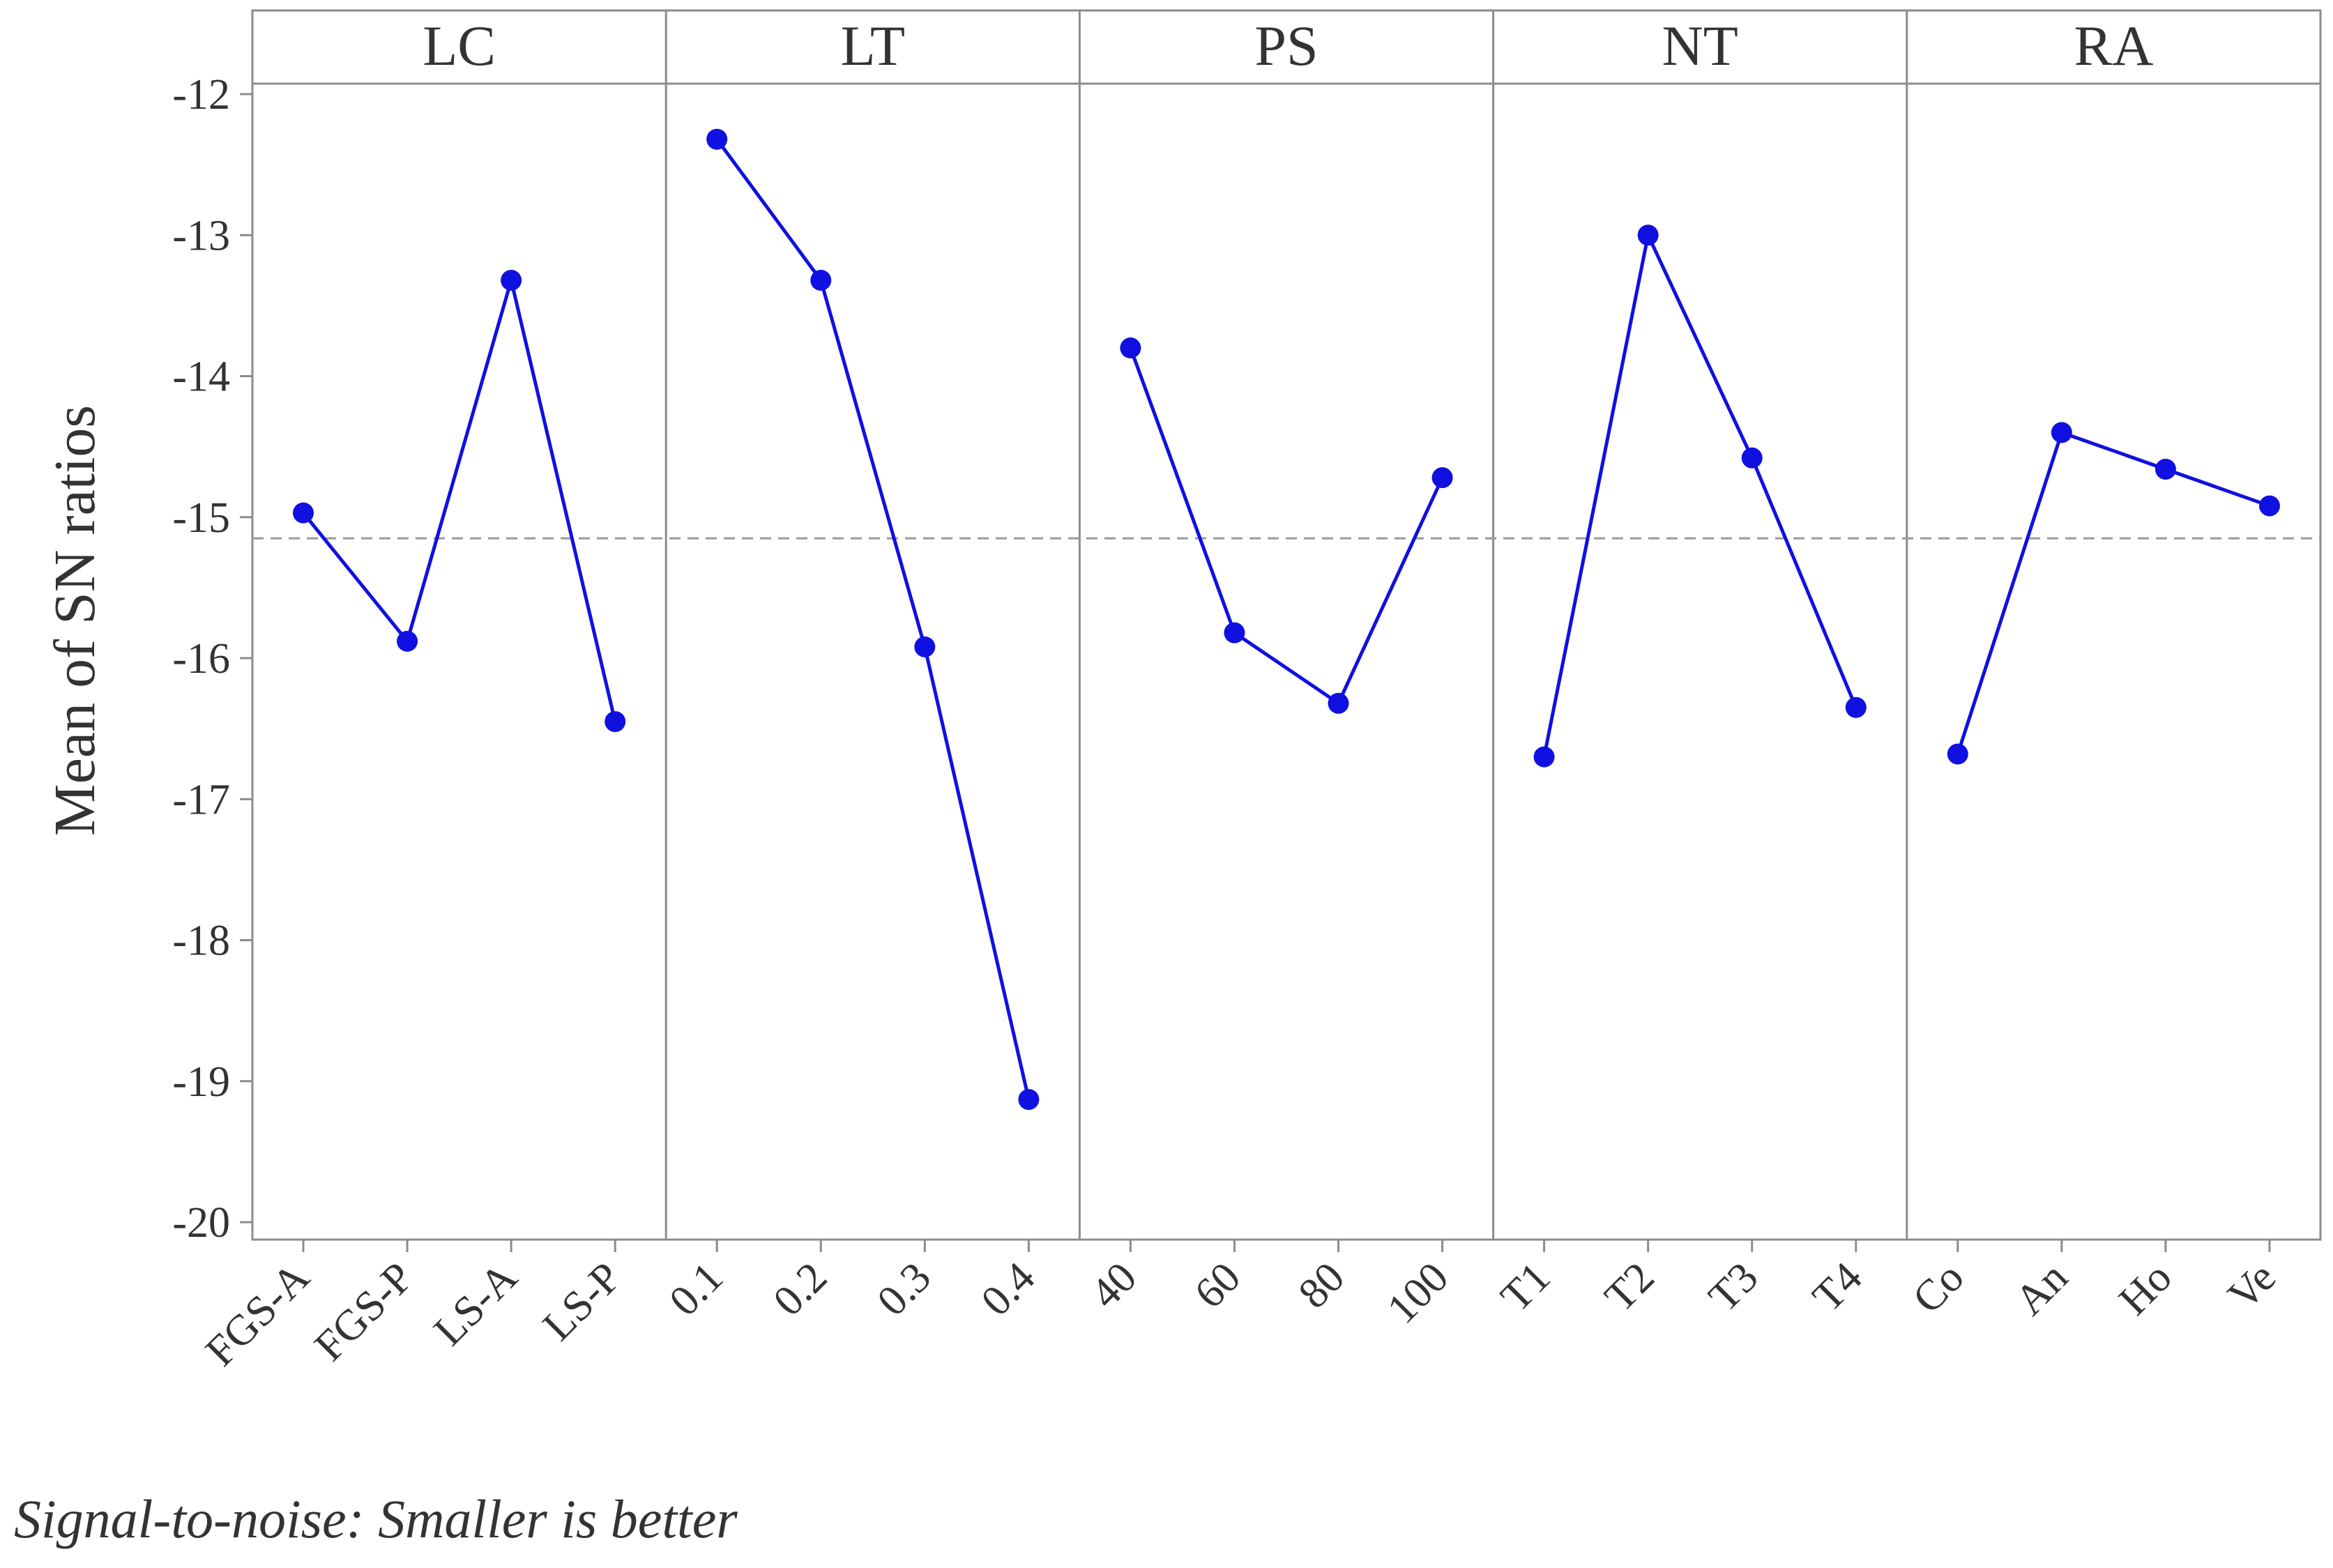 The height and width of the screenshot is (1568, 2333). I want to click on x-tick-label: T2, so click(1630, 1287).